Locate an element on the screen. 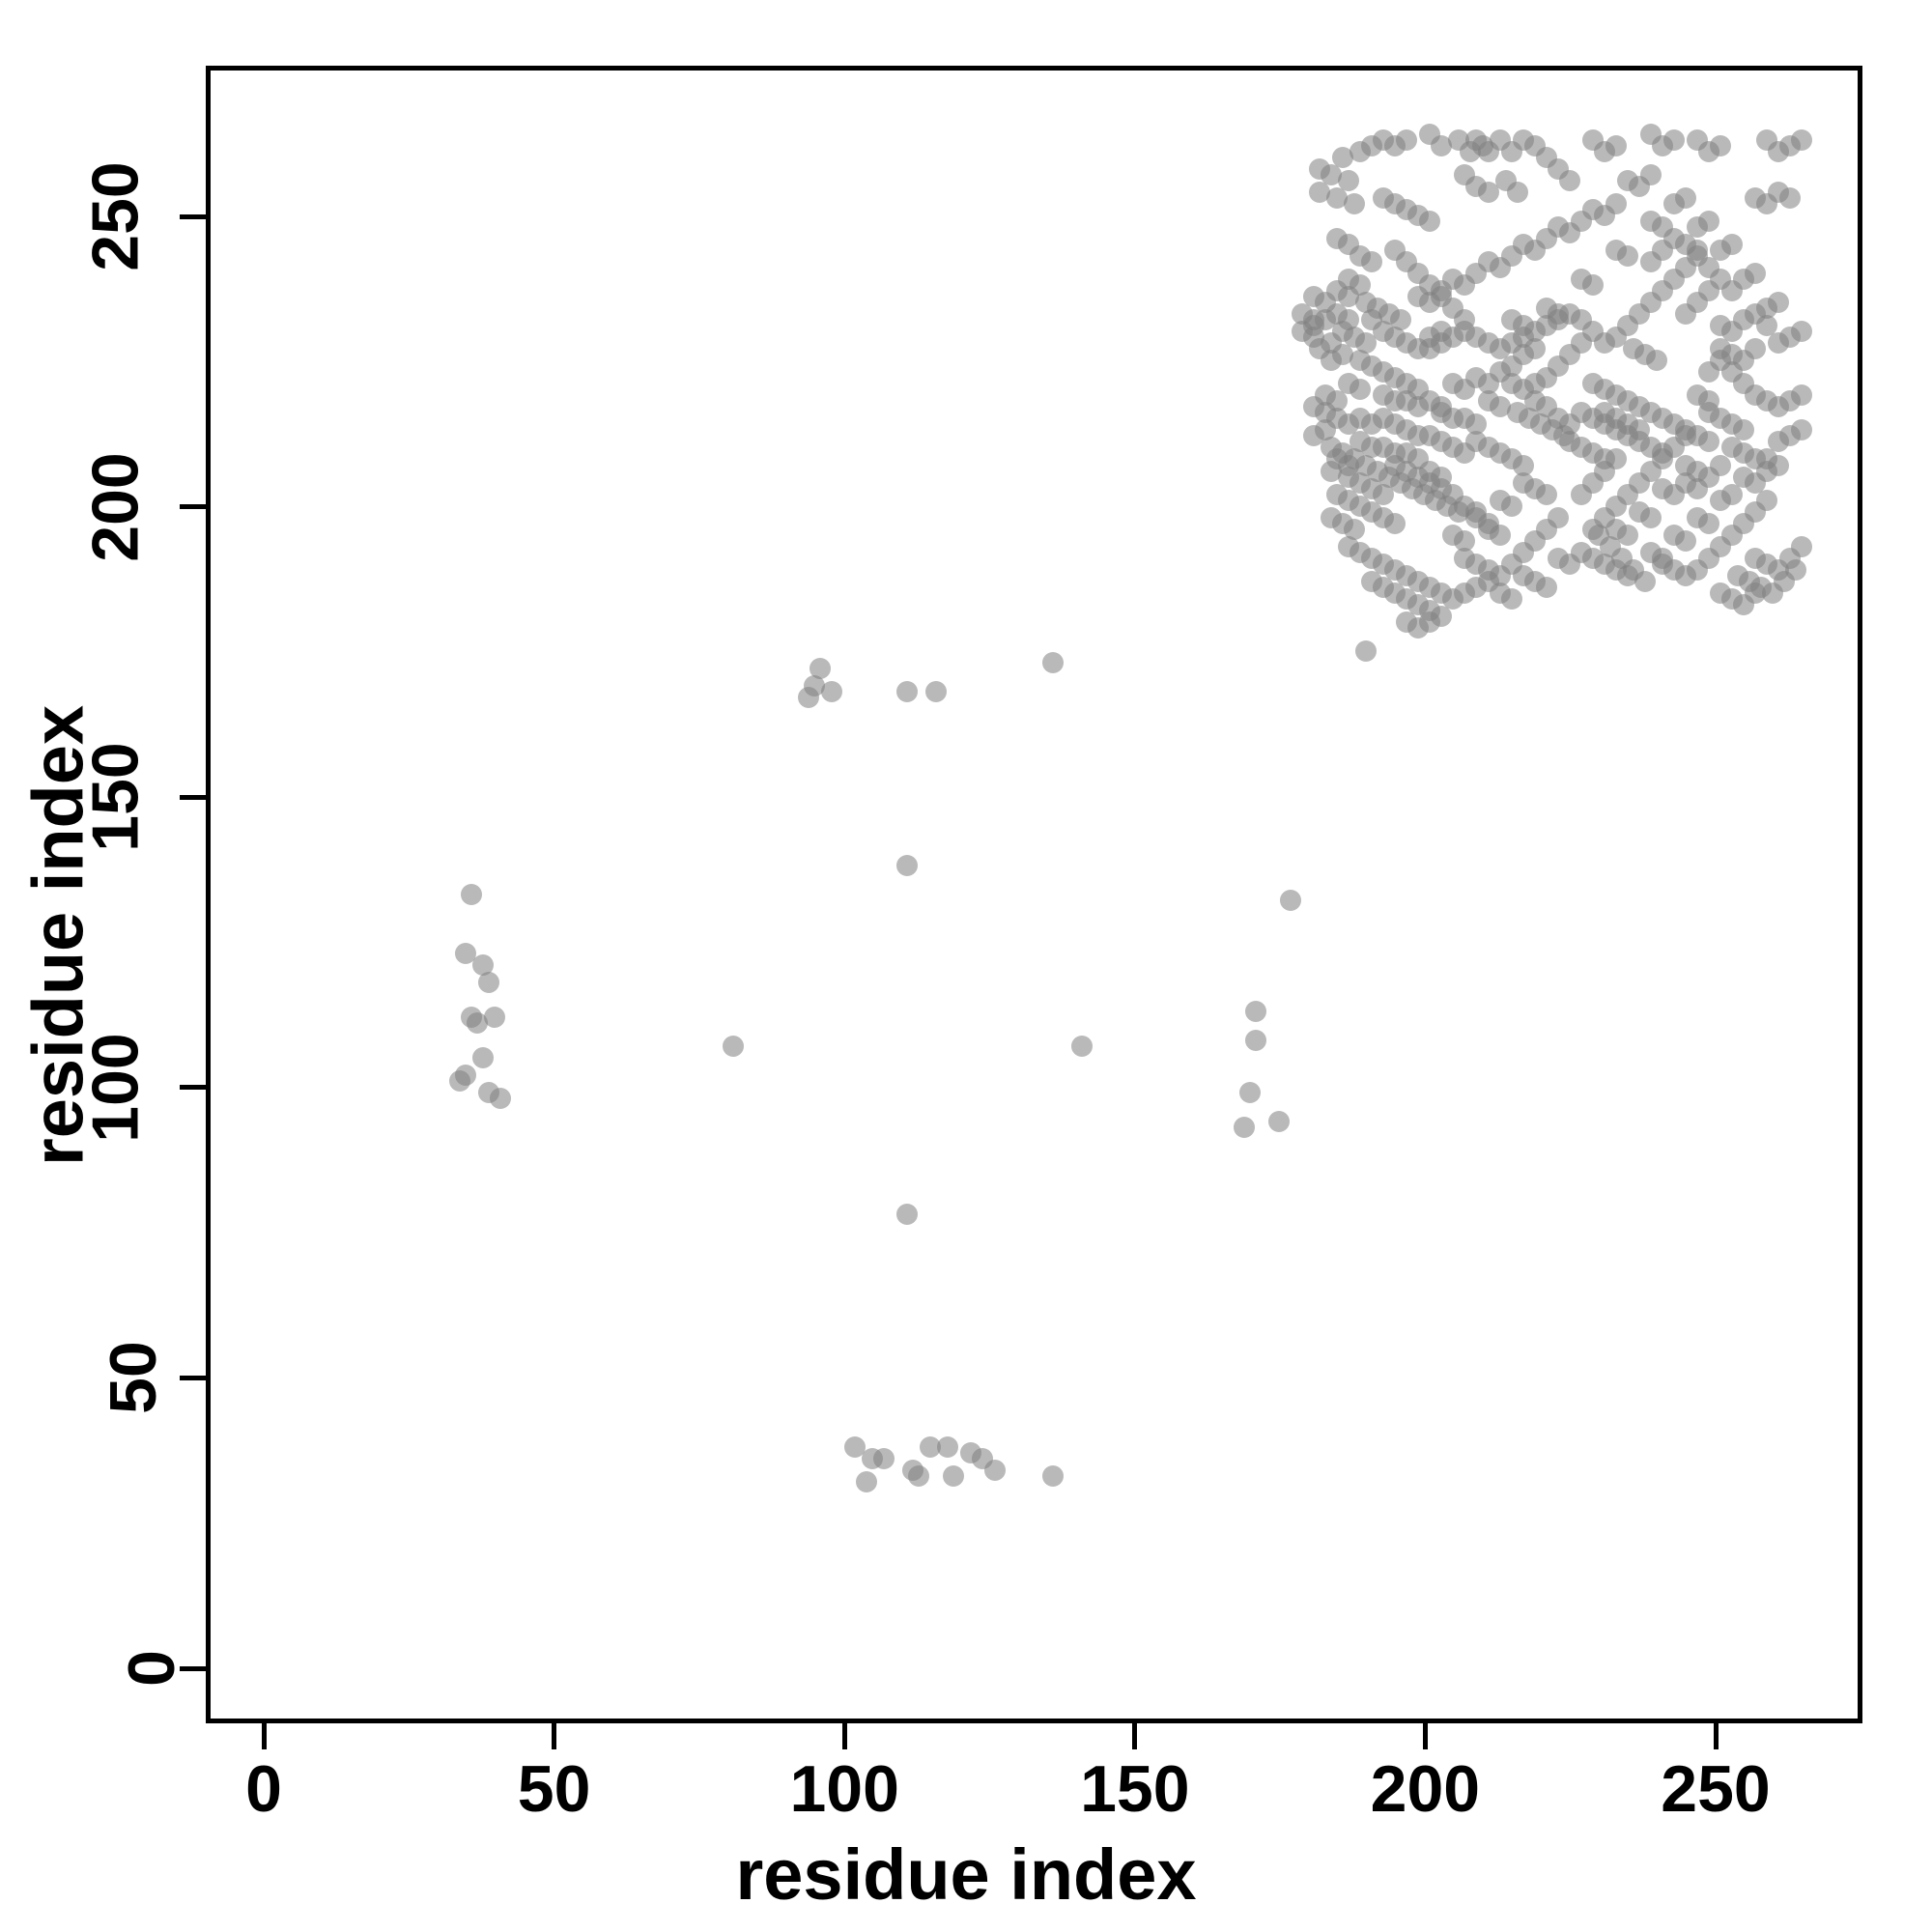 The width and height of the screenshot is (1932, 1932). x-axis-tick is located at coordinates (264, 1736).